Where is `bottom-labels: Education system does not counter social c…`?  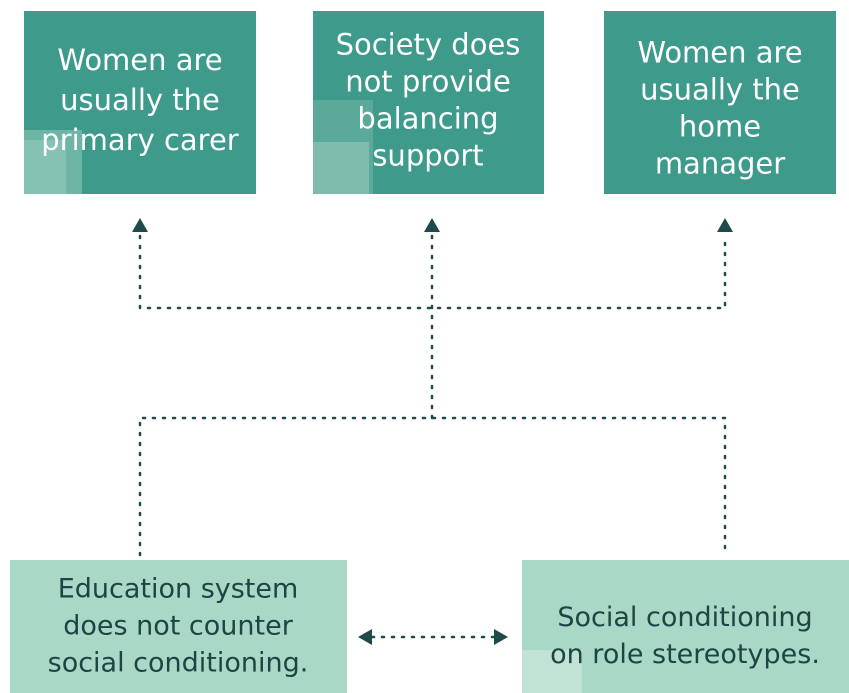
bottom-labels: Education system does not counter social c… is located at coordinates (434, 626).